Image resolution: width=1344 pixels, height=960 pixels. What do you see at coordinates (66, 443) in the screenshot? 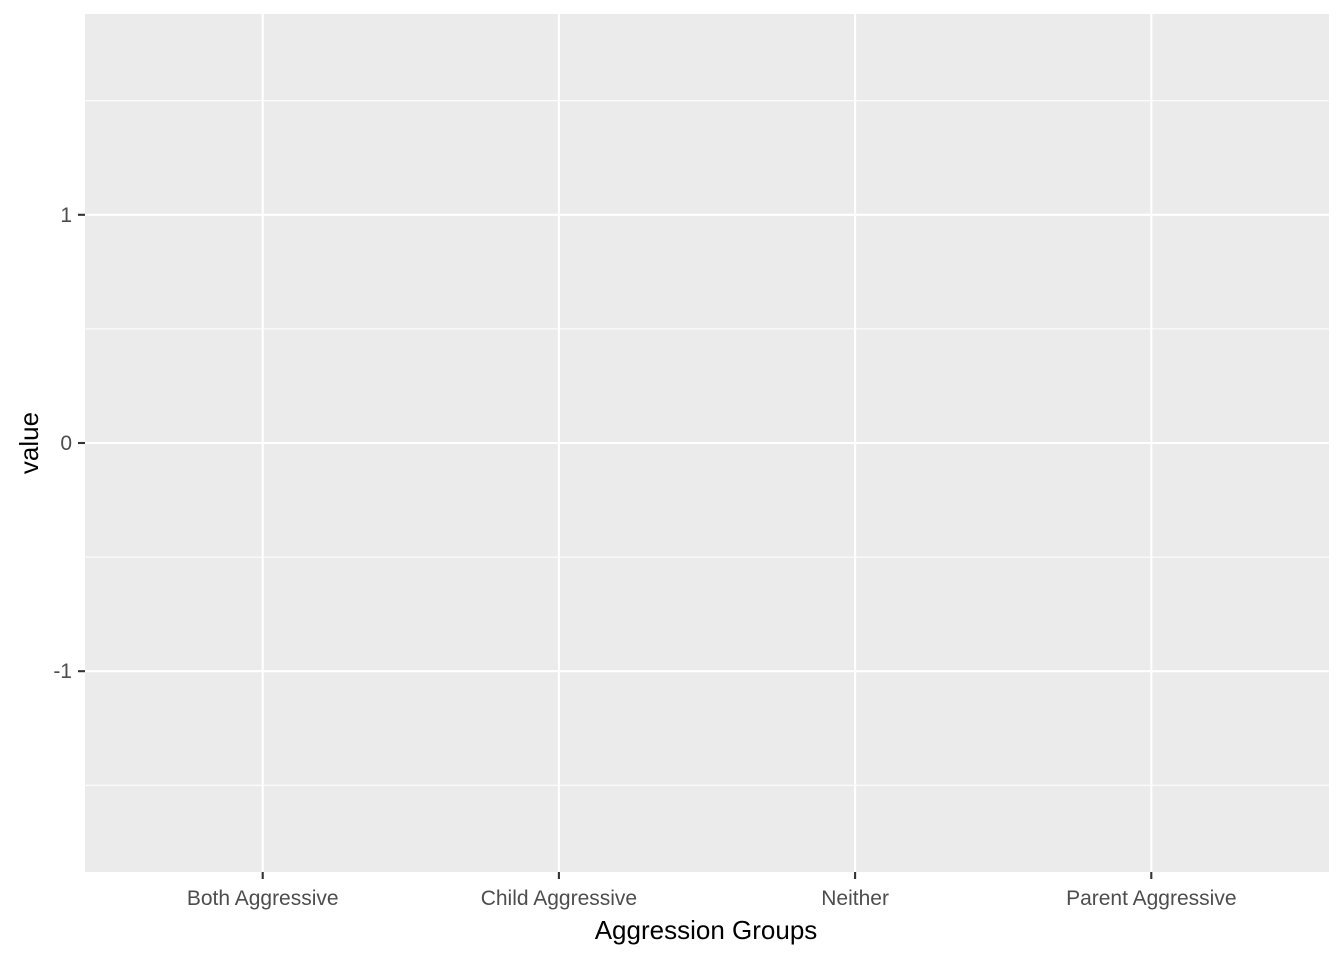
I see `y-tick-label: 0` at bounding box center [66, 443].